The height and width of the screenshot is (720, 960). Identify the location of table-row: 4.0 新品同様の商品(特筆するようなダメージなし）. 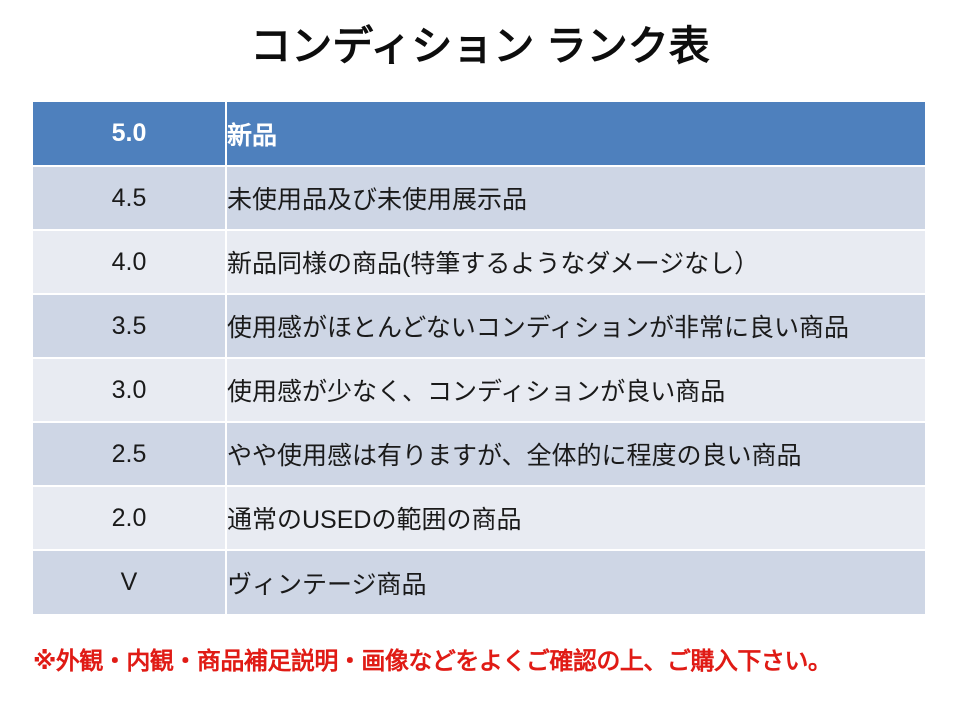
(479, 262).